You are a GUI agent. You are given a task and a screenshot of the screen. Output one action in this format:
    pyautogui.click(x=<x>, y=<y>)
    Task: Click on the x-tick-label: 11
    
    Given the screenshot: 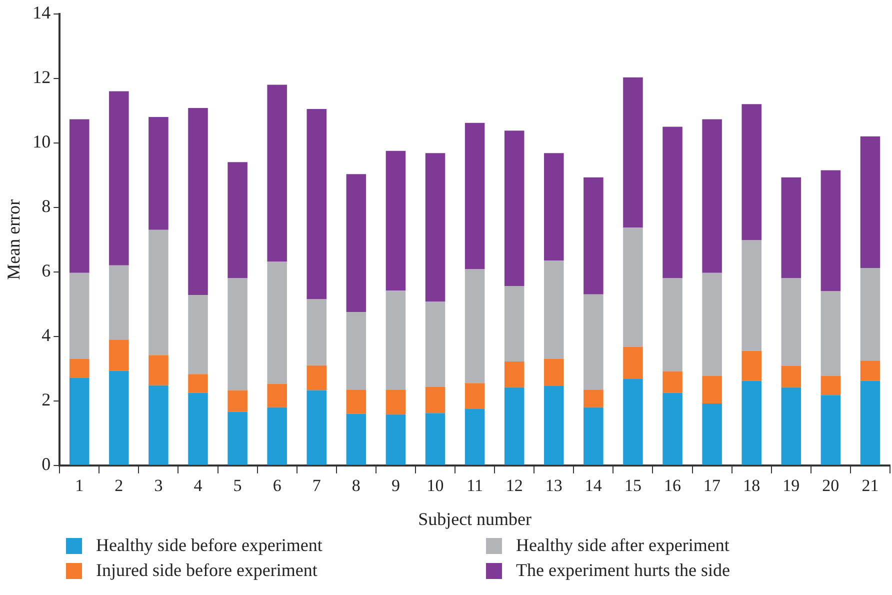 What is the action you would take?
    pyautogui.click(x=474, y=486)
    